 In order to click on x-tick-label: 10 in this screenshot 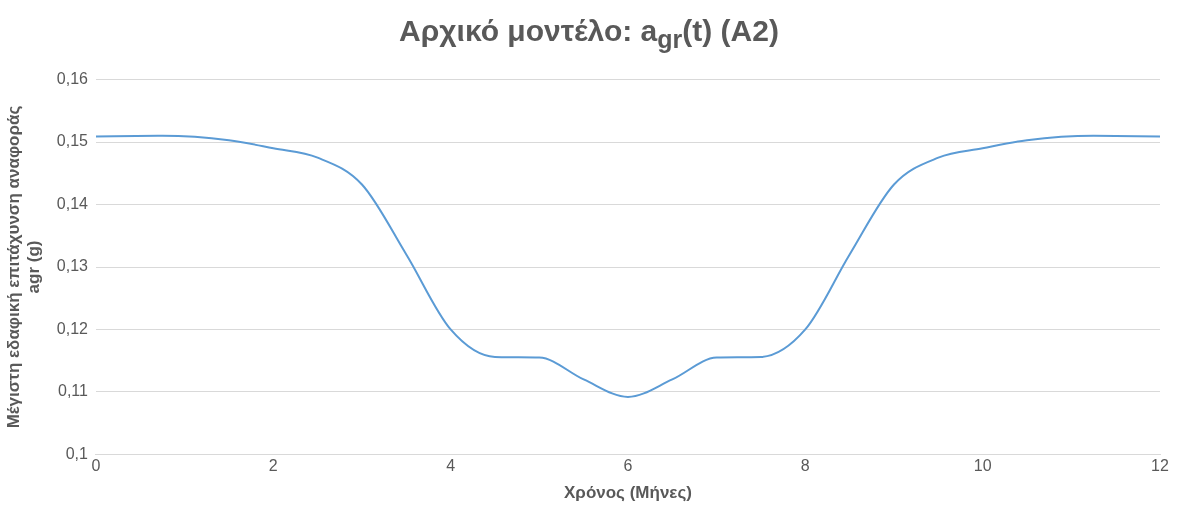, I will do `click(982, 466)`.